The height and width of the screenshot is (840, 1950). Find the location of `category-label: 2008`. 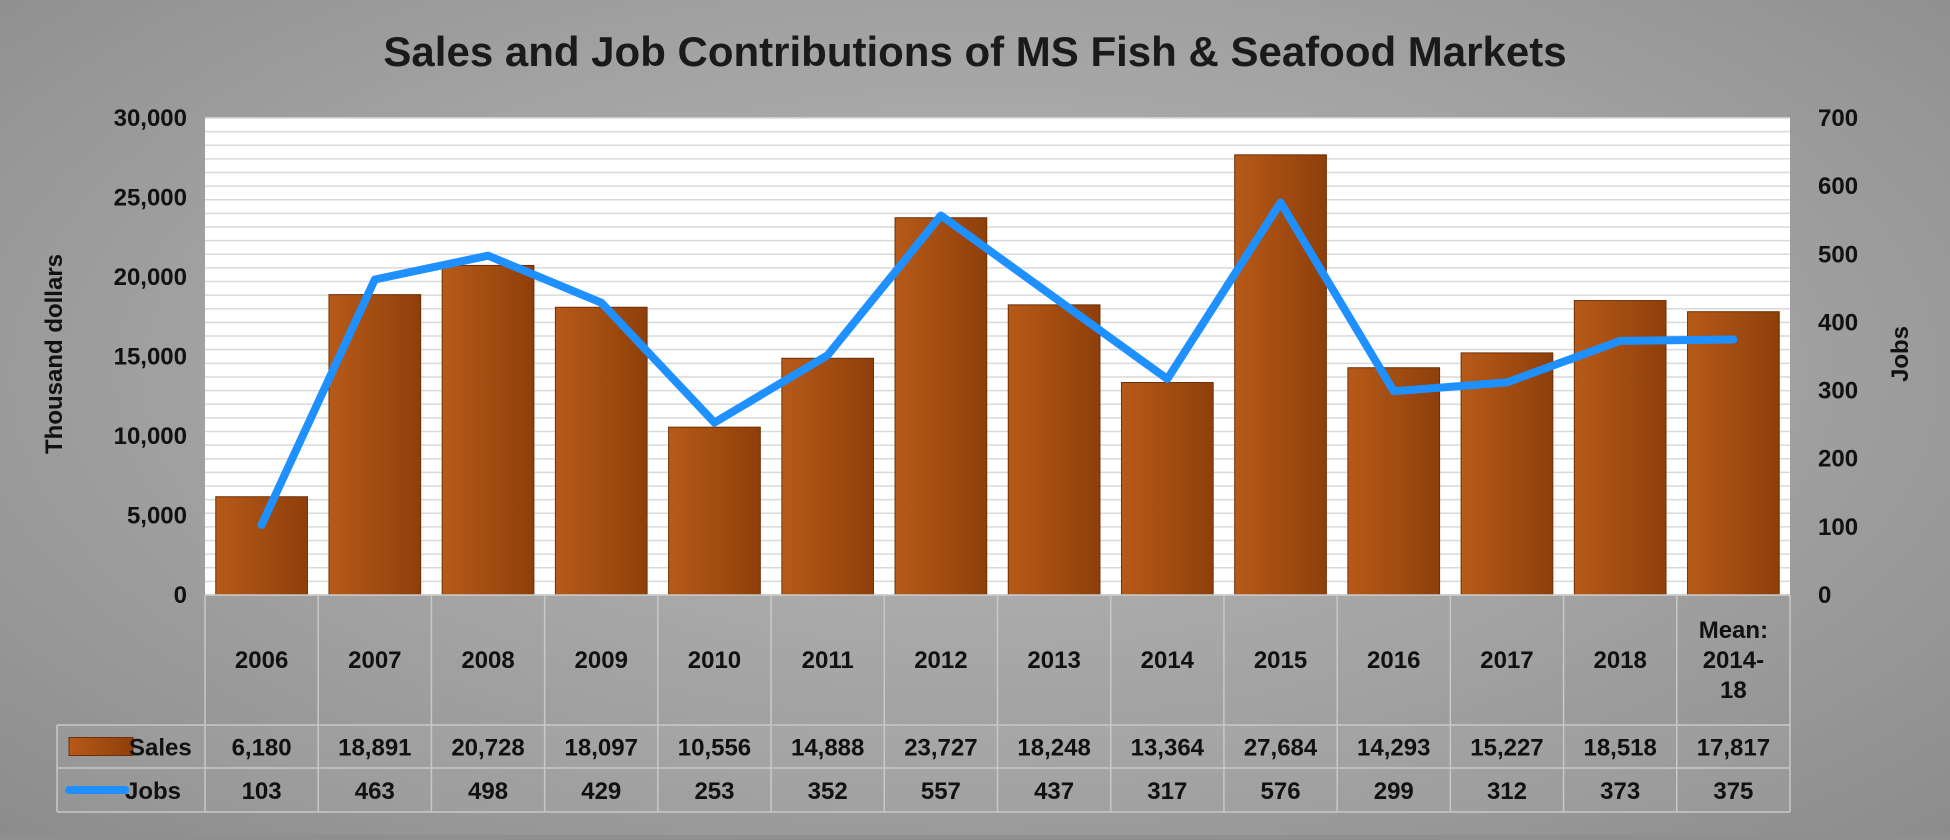

category-label: 2008 is located at coordinates (487, 660).